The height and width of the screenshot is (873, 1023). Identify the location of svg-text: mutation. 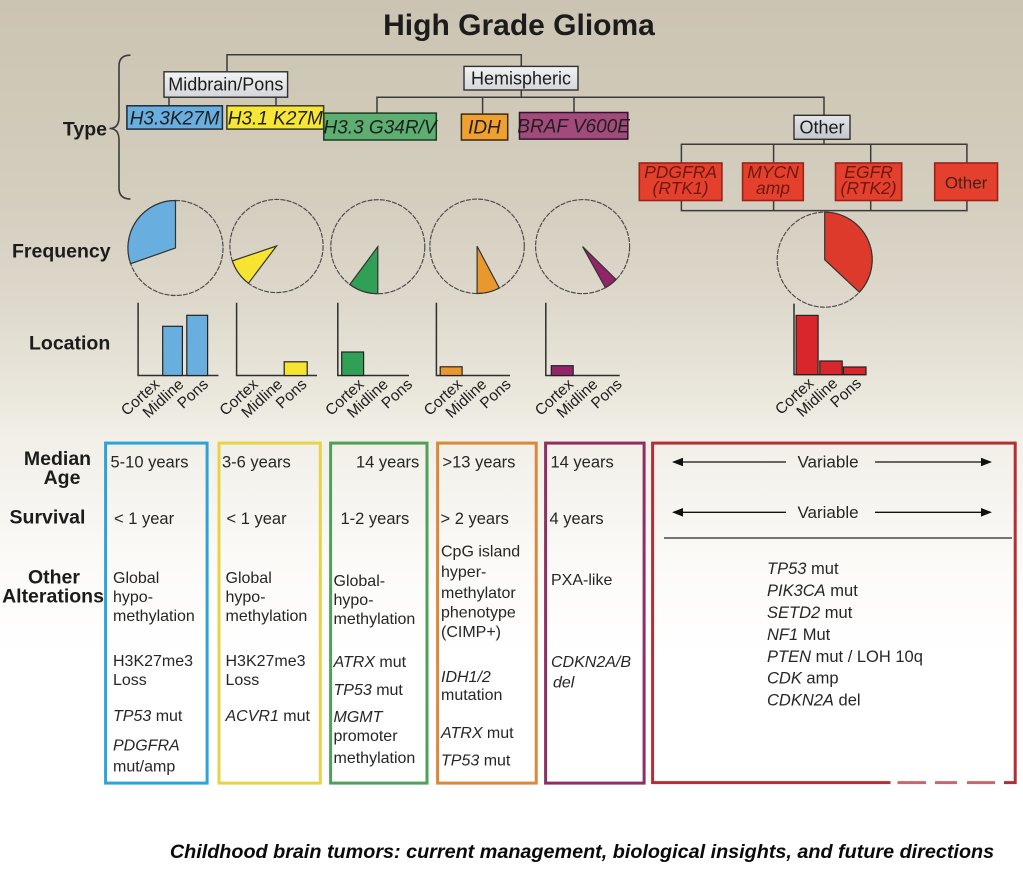
(471, 695).